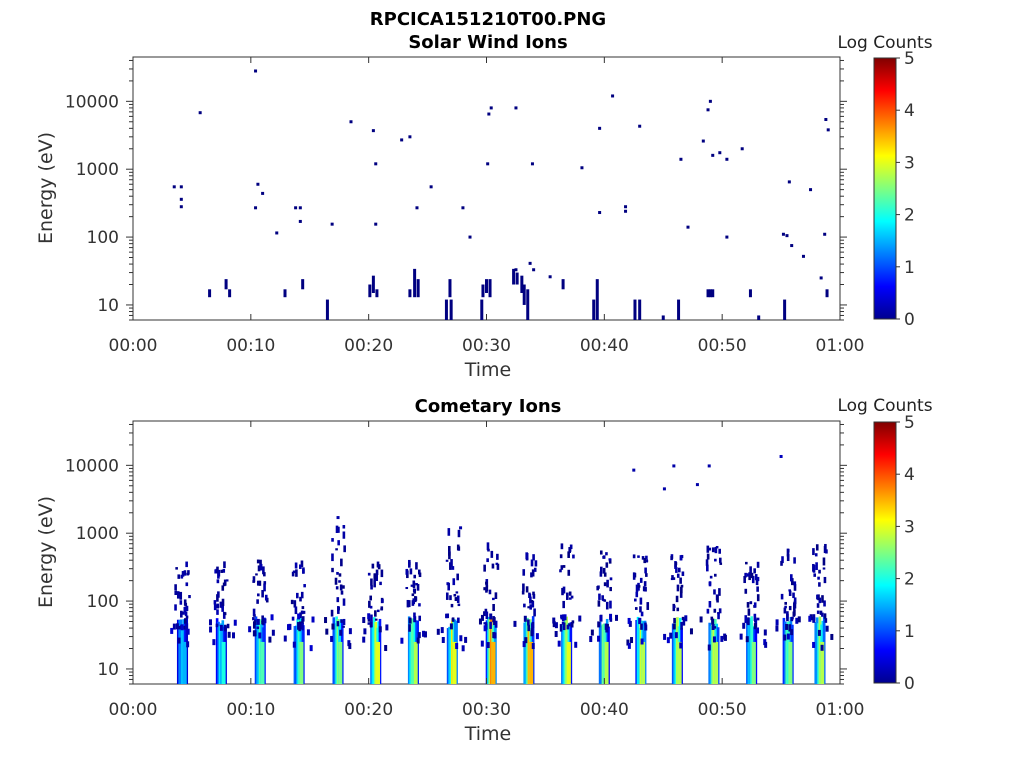 The image size is (1024, 768). Describe the element at coordinates (46, 552) in the screenshot. I see `y-axis-label-cometary: Energy (eV)` at that location.